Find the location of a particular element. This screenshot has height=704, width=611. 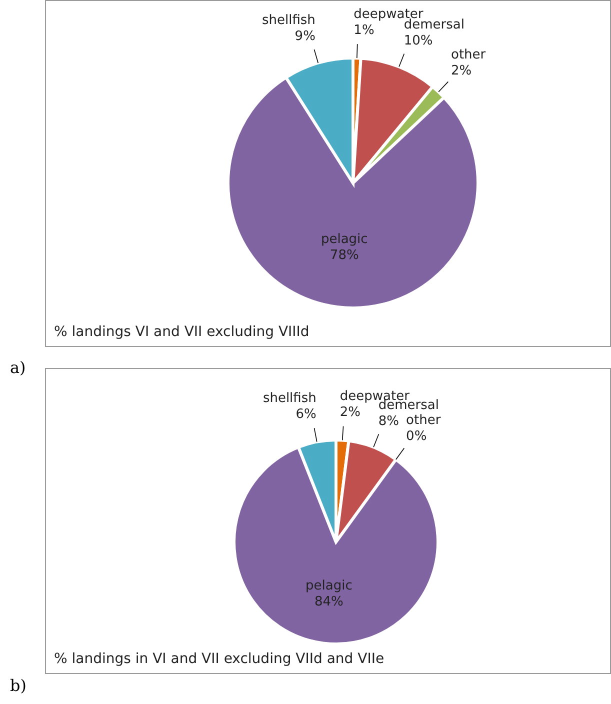

text: % landings VI and VII excluding VIIId is located at coordinates (182, 332).